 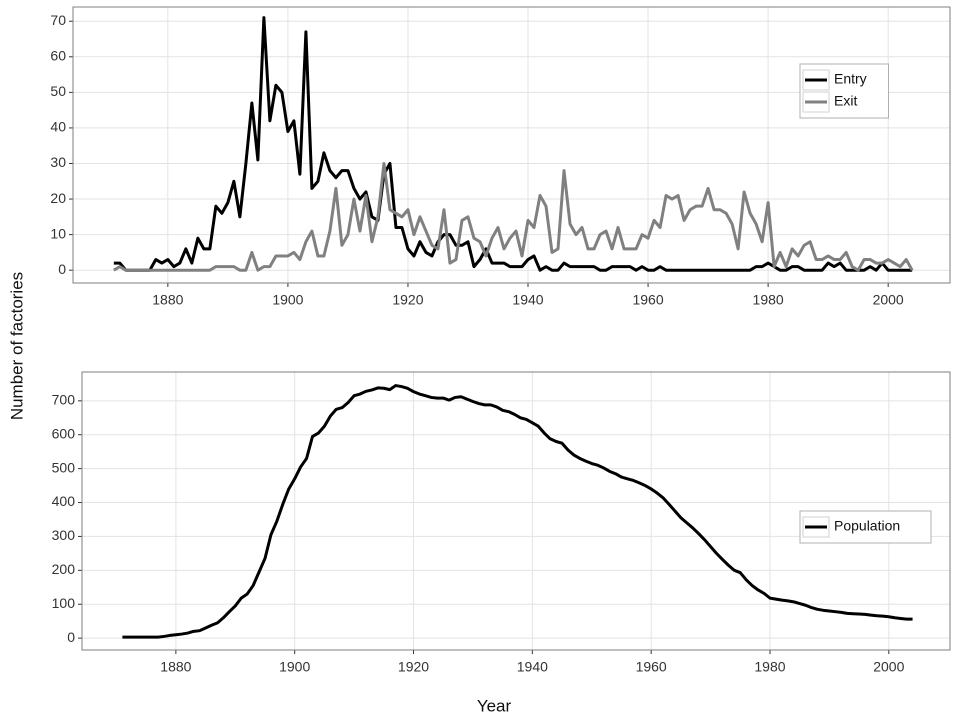 I want to click on y-tick-label: 400, so click(x=64, y=501).